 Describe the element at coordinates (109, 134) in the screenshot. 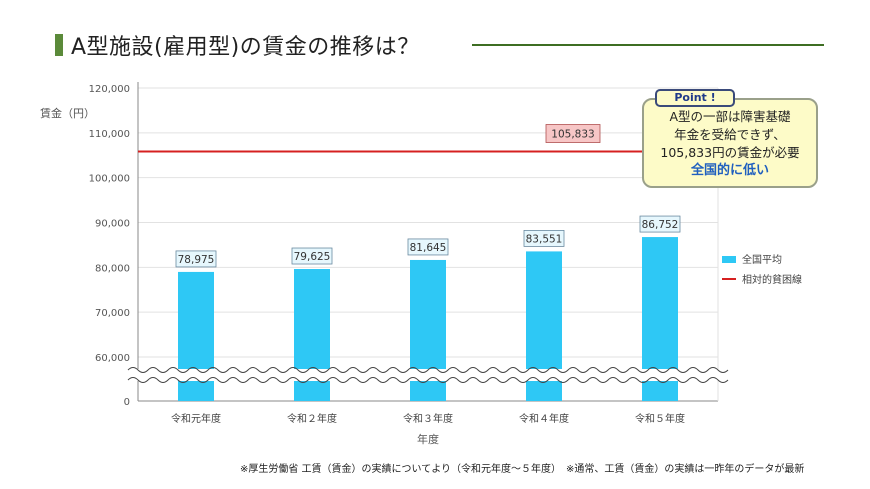

I see `y-tick-label: 110,000` at that location.